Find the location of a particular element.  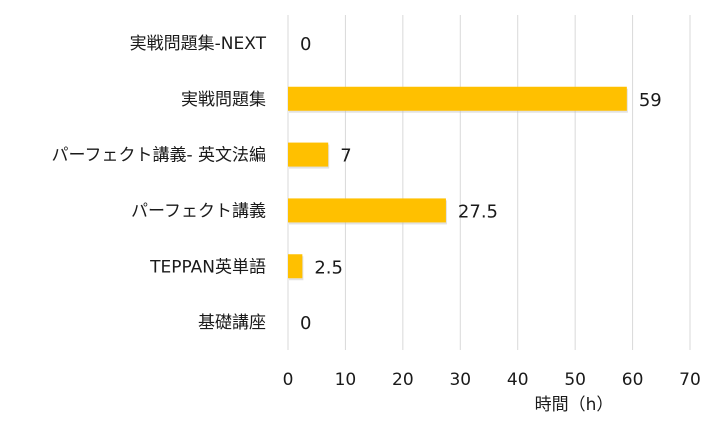

x-tick-label: 20 is located at coordinates (403, 380).